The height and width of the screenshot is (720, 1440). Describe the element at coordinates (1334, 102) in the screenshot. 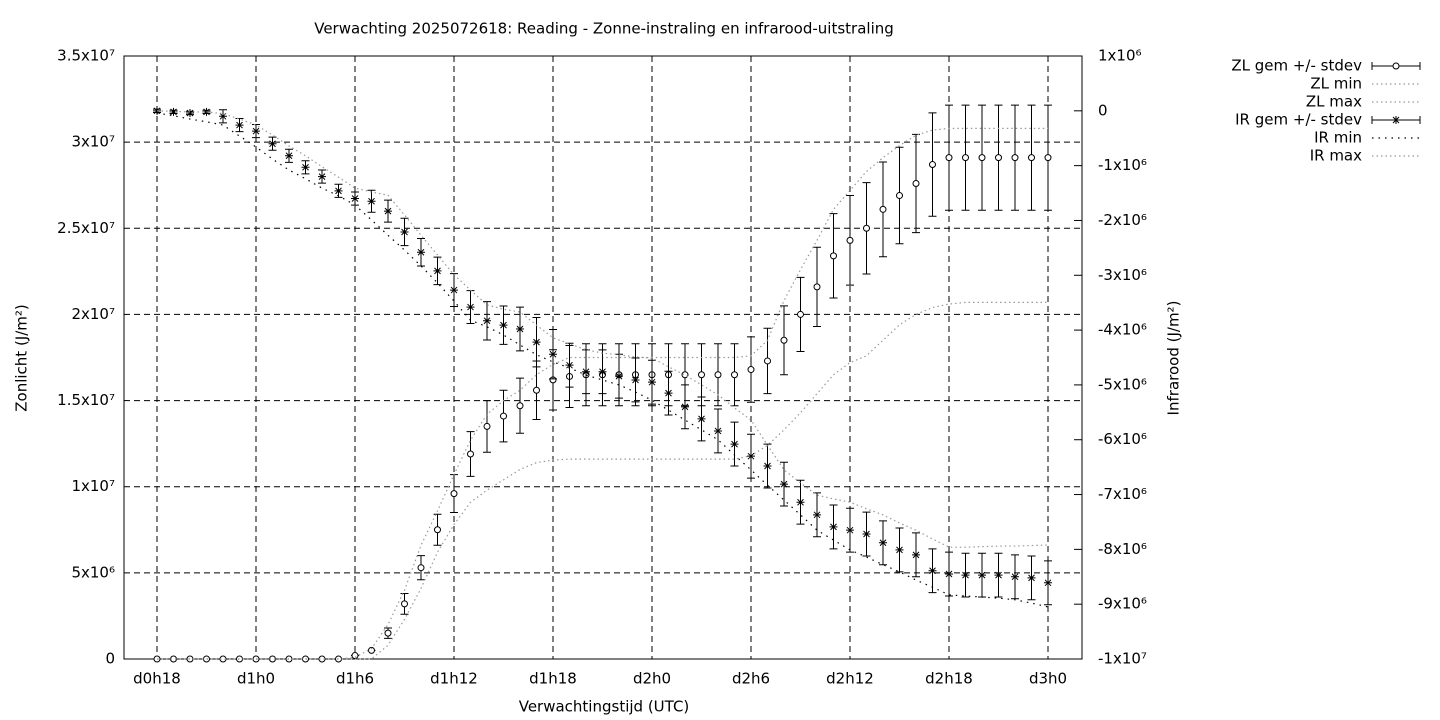

I see `legend-label: ZL max` at that location.